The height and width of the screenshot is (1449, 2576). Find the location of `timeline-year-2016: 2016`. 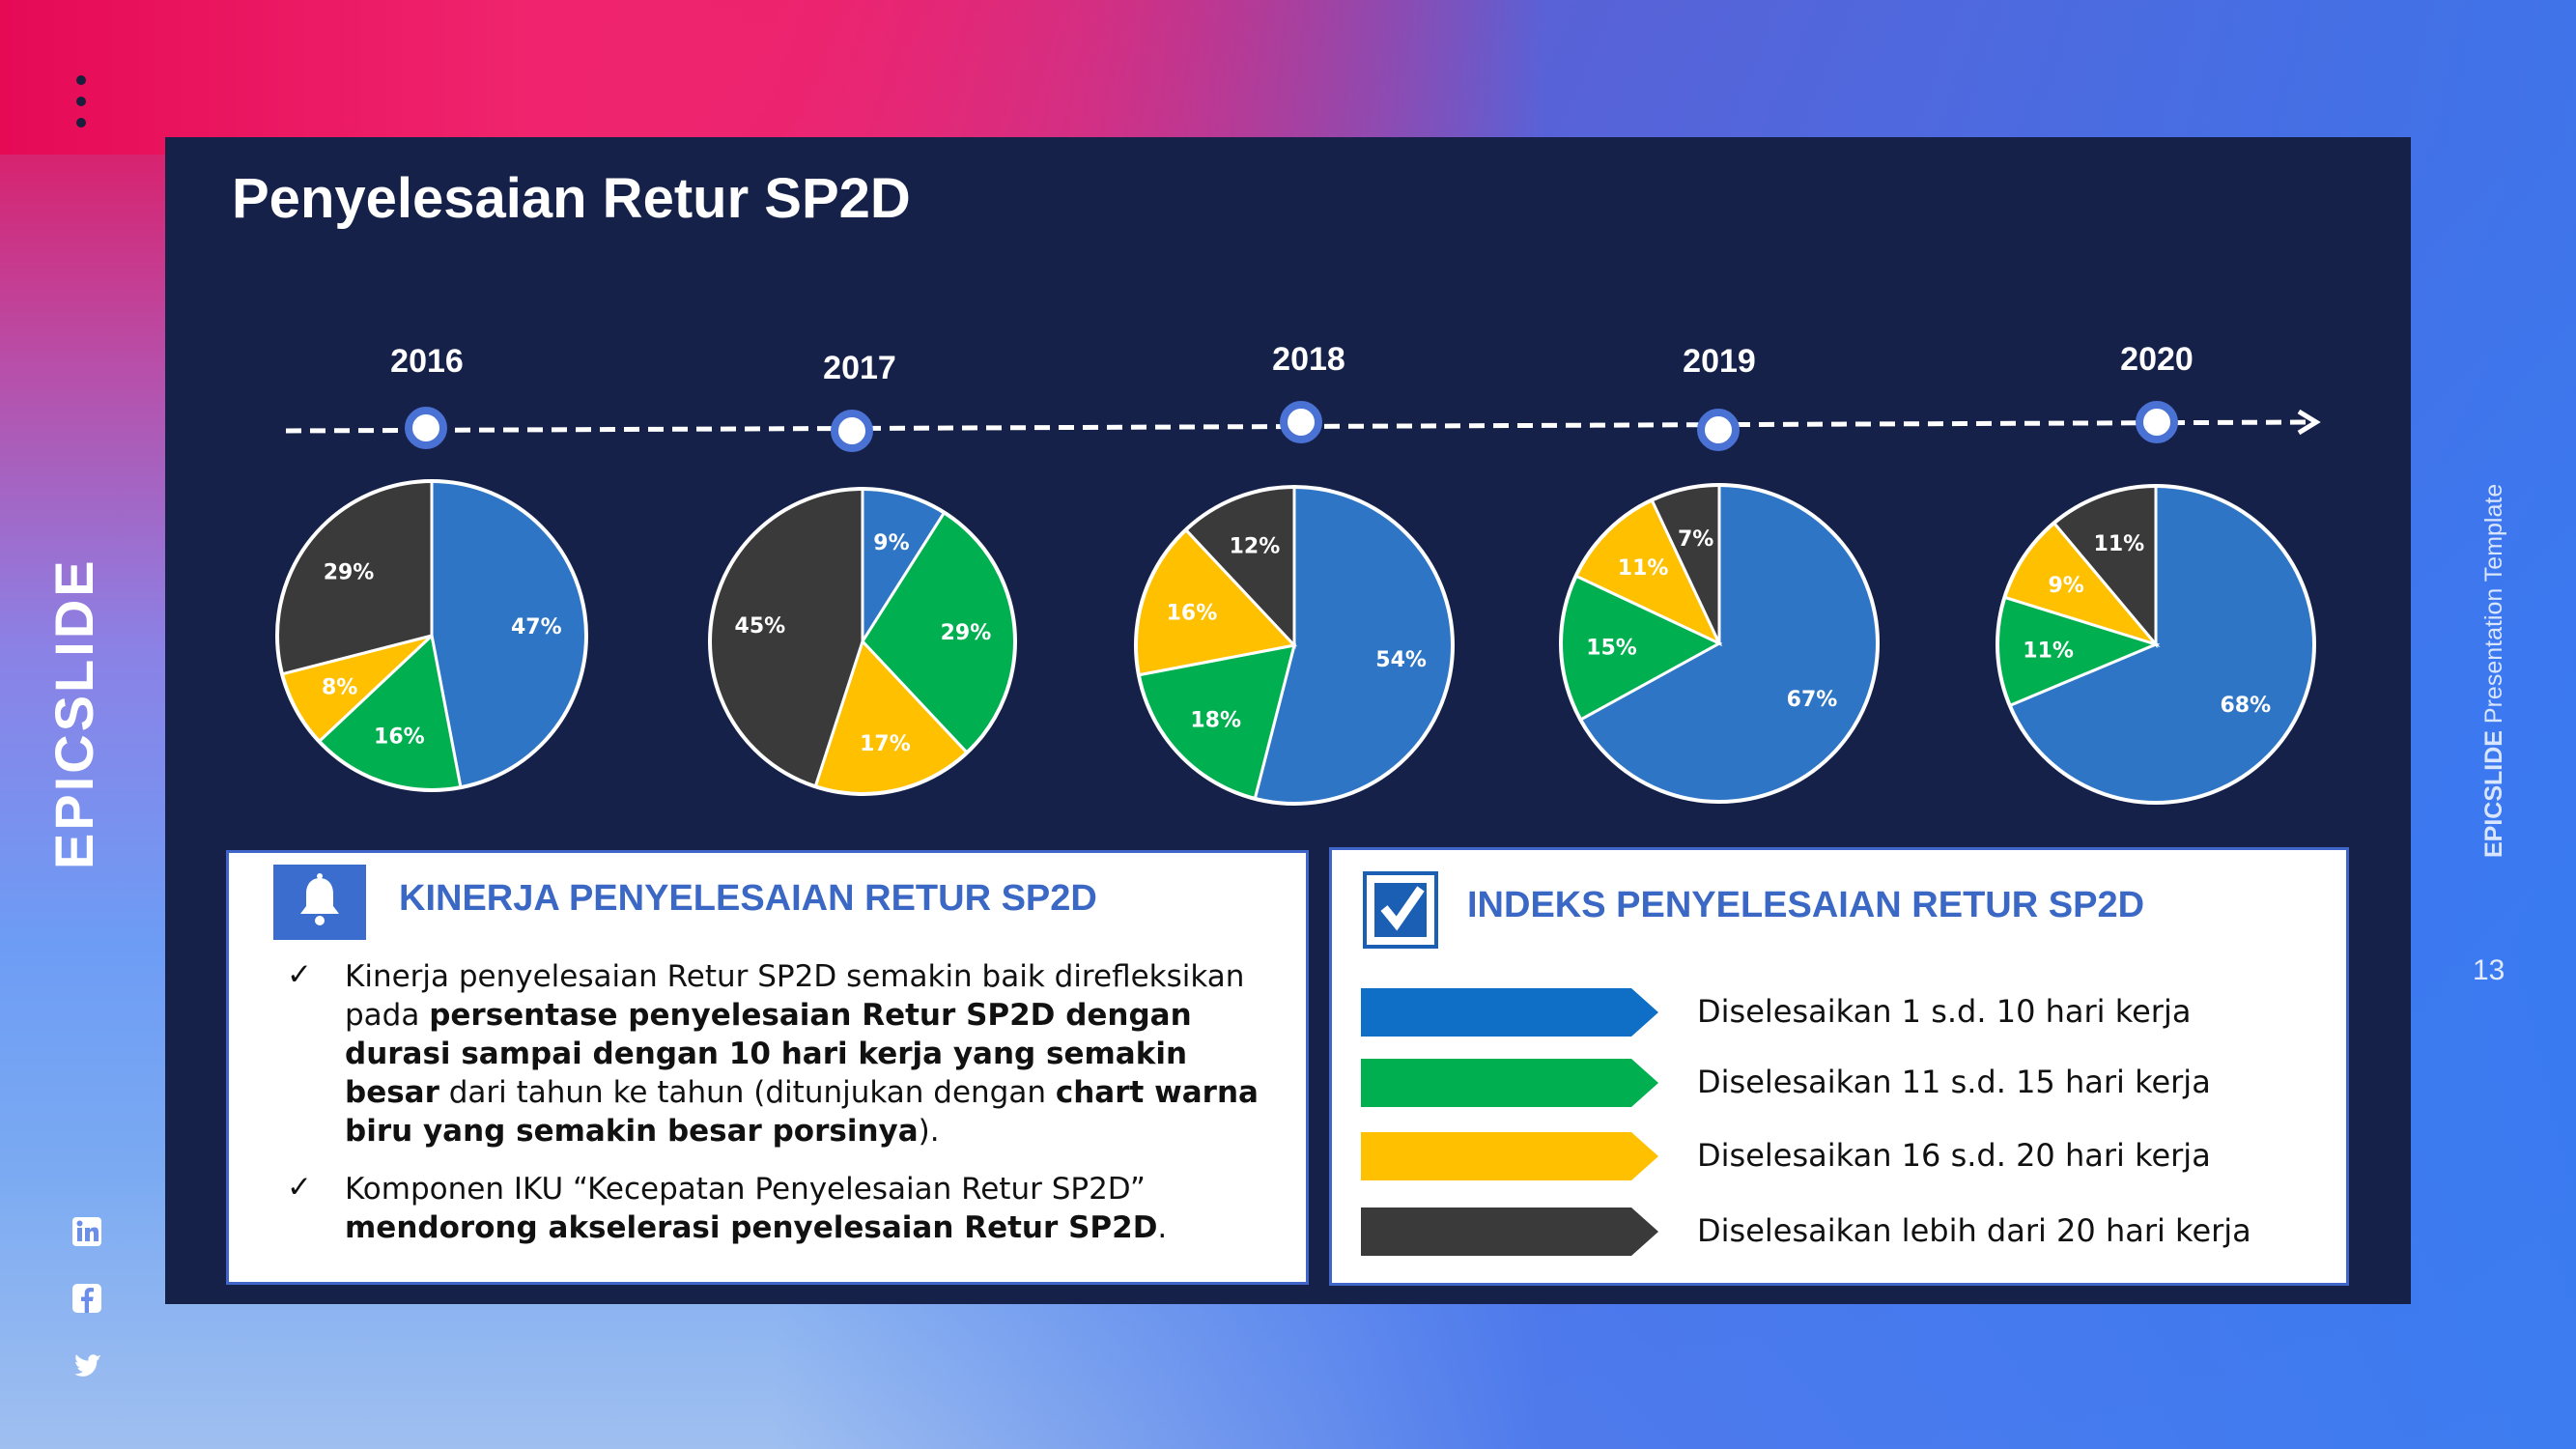

timeline-year-2016: 2016 is located at coordinates (427, 361).